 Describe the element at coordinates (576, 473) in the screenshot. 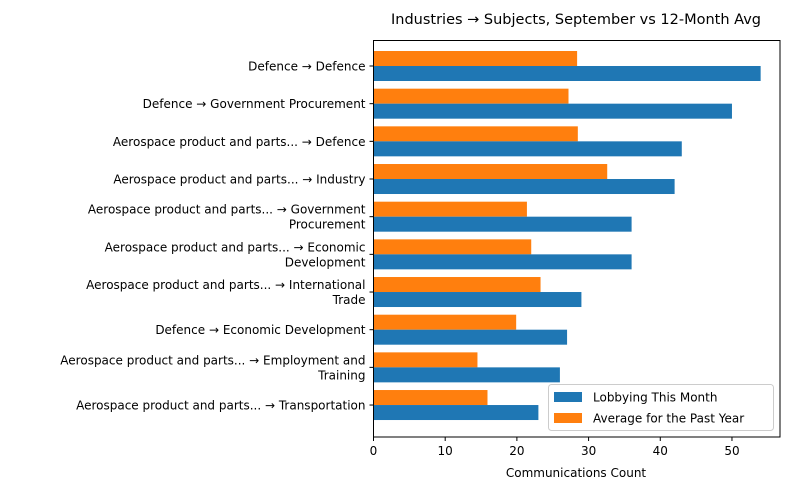

I see `x-axis-label: Communications Count` at that location.